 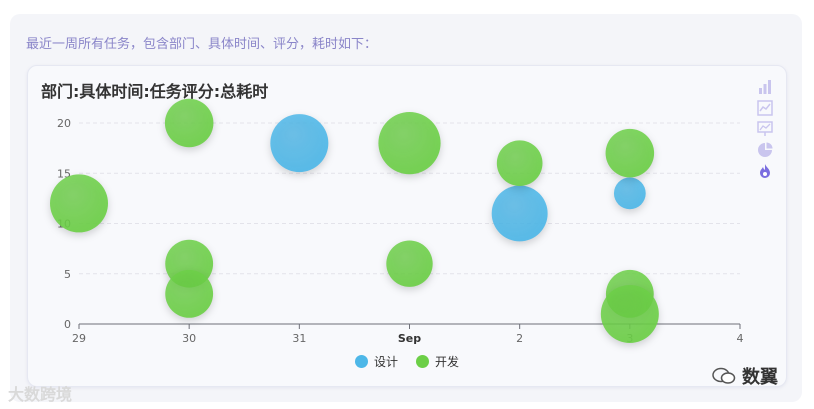 What do you see at coordinates (765, 150) in the screenshot?
I see `pie-chart-icon` at bounding box center [765, 150].